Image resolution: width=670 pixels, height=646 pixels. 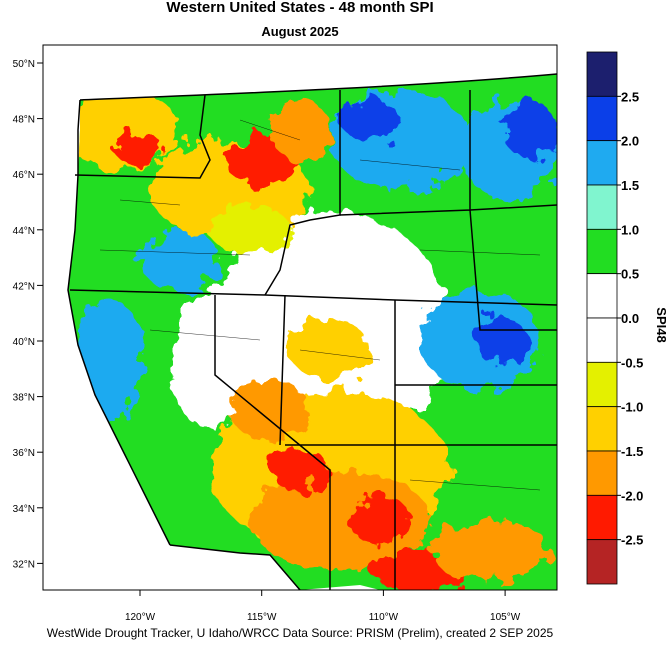 I want to click on title: Western United States - 48 month SPI, so click(x=299, y=8).